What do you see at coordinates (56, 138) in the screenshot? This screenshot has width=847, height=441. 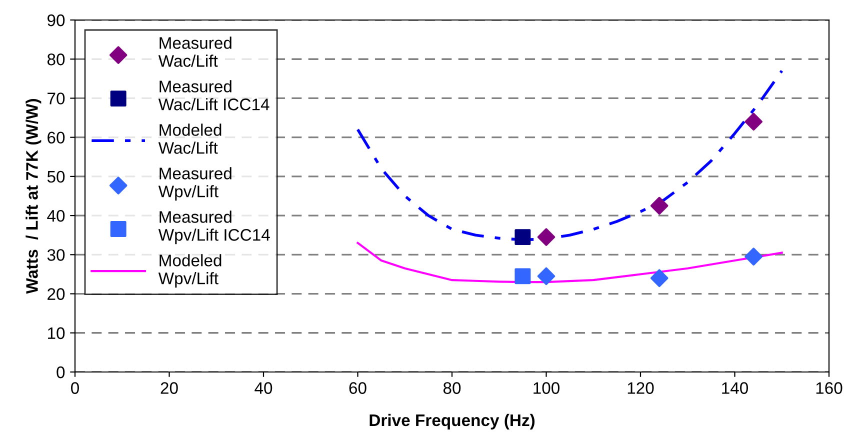 I see `y-tick-label: 60` at bounding box center [56, 138].